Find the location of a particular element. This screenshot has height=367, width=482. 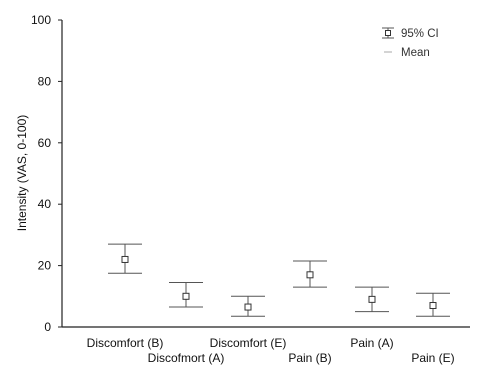

category-label: Discofmort (A) is located at coordinates (186, 358).